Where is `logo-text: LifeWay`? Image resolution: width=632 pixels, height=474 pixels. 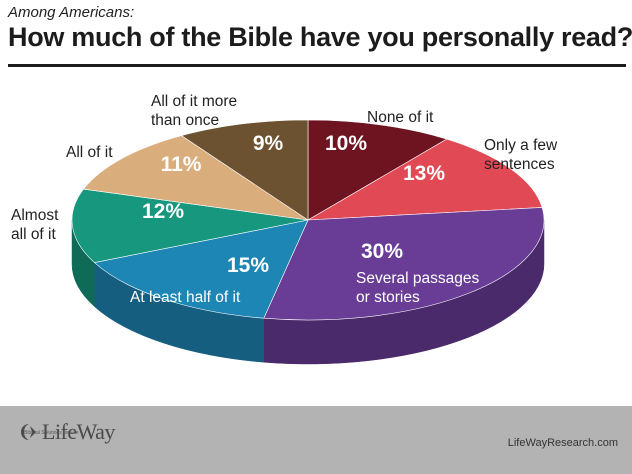
logo-text: LifeWay is located at coordinates (78, 431).